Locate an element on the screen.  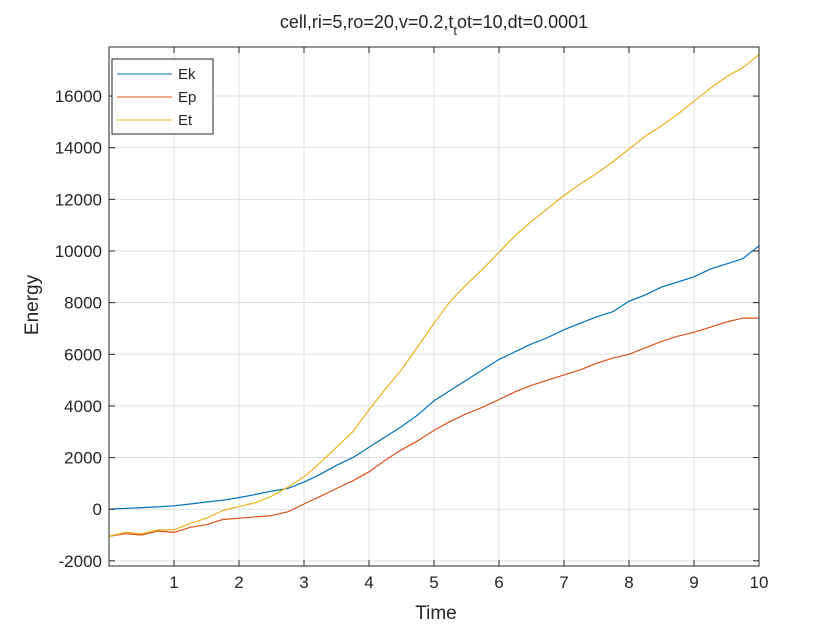
chart-title-rest: ot=10,dt=0.0001 is located at coordinates (522, 22).